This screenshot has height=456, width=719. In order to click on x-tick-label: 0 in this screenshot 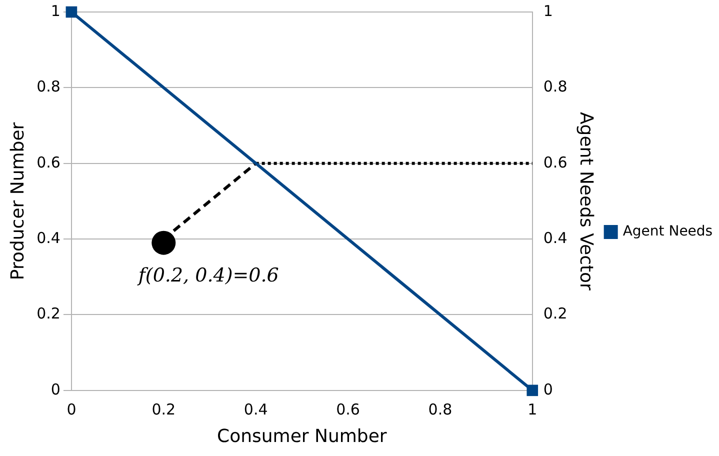, I will do `click(71, 409)`.